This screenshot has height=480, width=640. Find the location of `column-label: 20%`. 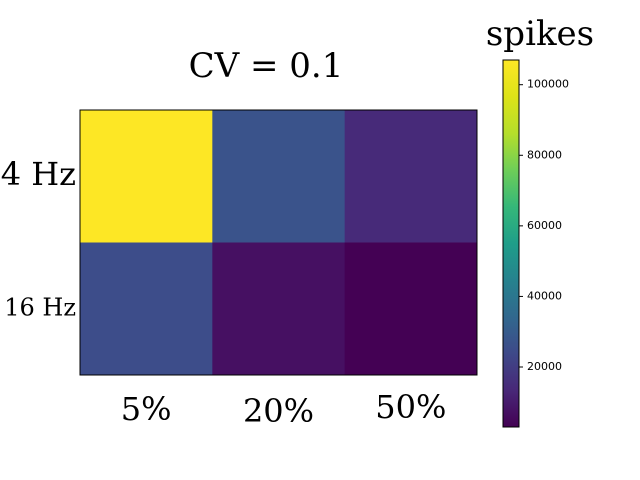

column-label: 20% is located at coordinates (278, 411).